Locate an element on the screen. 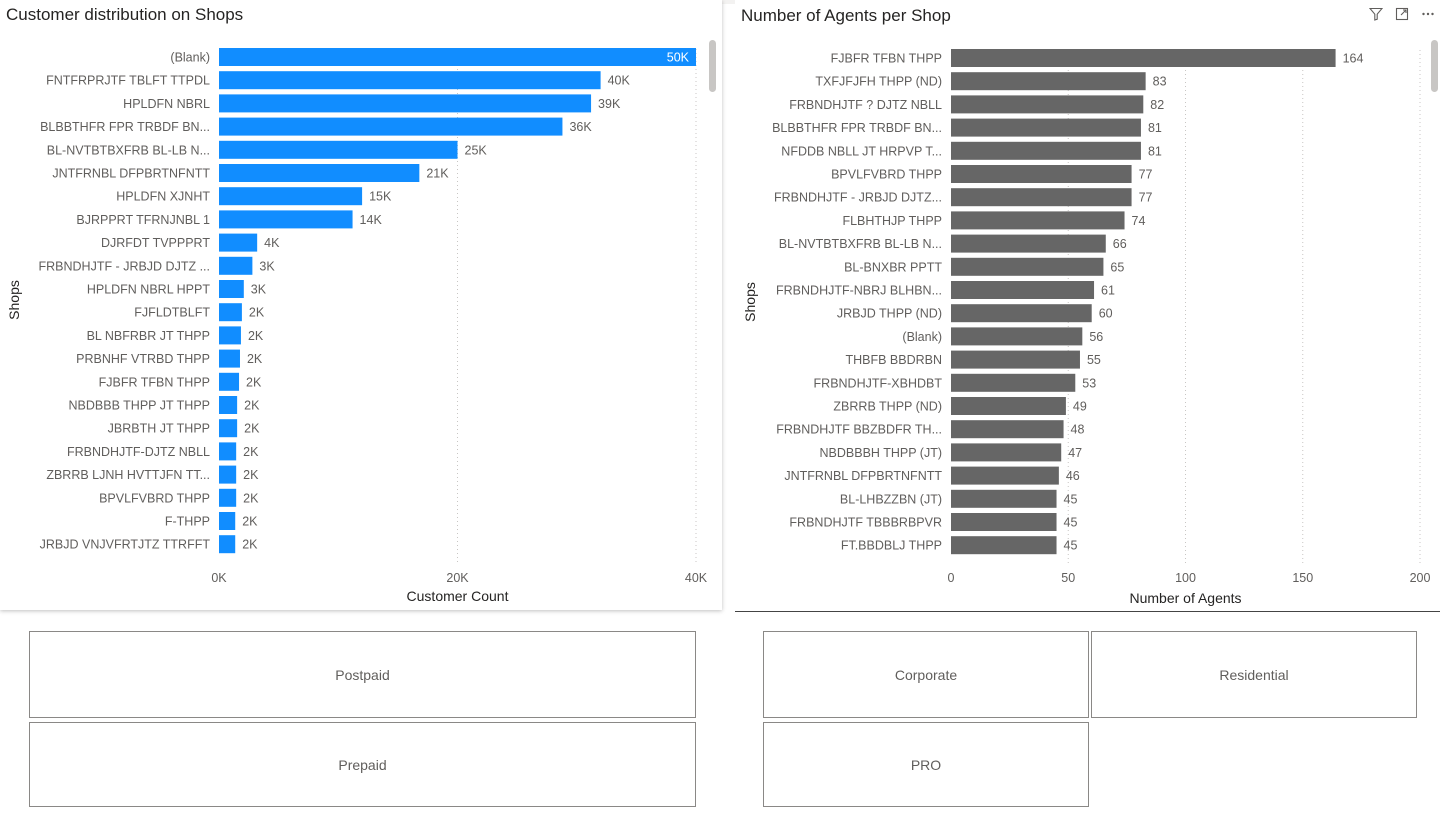 The width and height of the screenshot is (1440, 813). data-label: 77 is located at coordinates (1146, 198).